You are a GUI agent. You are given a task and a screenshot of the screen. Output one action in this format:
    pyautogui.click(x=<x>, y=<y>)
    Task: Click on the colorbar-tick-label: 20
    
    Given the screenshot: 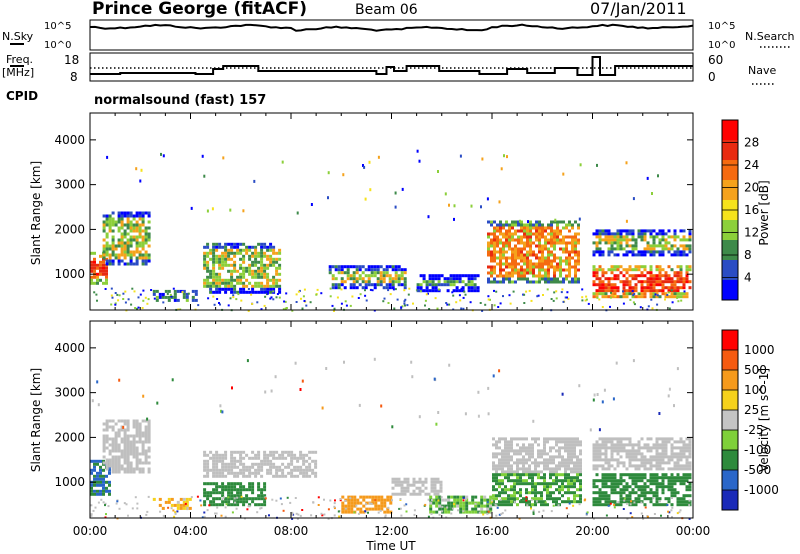 What is the action you would take?
    pyautogui.click(x=751, y=188)
    